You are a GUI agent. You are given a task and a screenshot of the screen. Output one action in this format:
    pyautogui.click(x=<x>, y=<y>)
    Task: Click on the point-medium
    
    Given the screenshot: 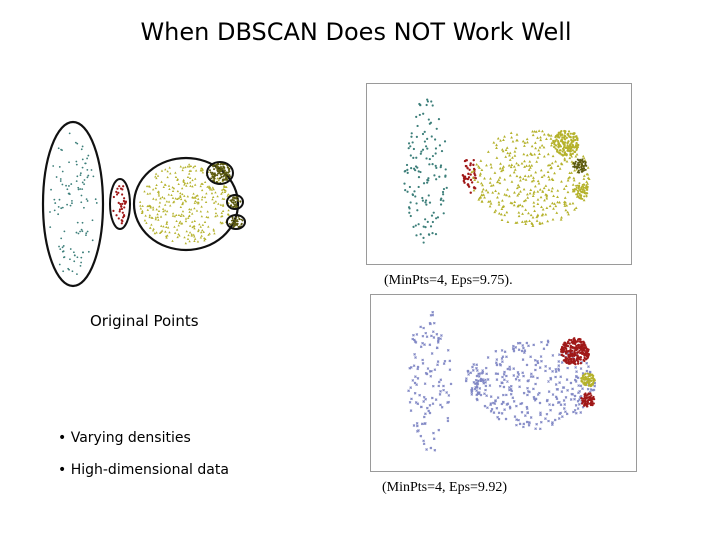 What is the action you would take?
    pyautogui.click(x=116, y=191)
    